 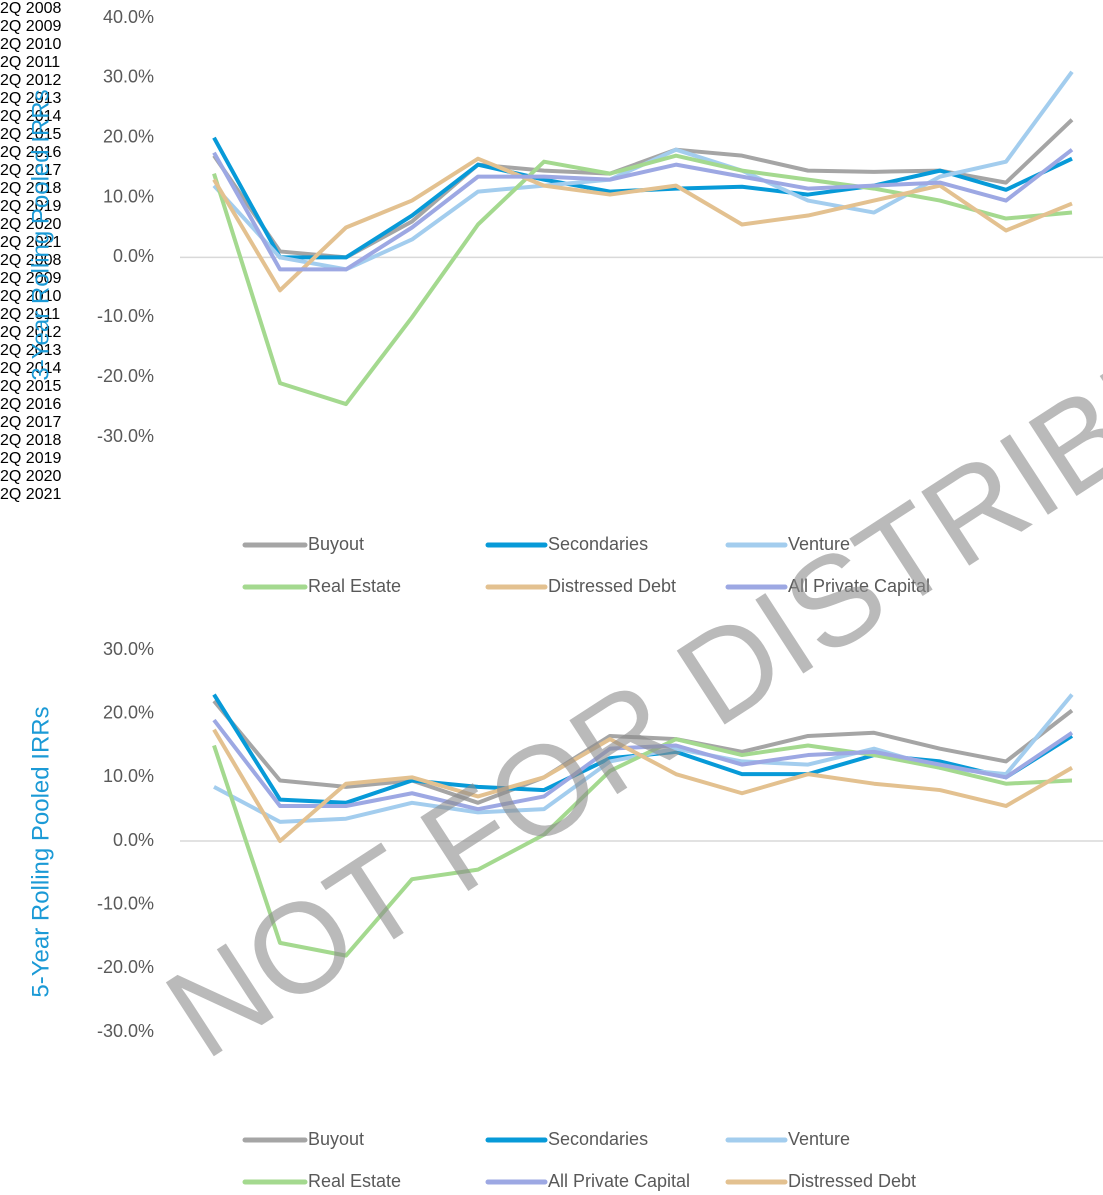 What do you see at coordinates (128, 17) in the screenshot?
I see `y-tick-label: 40.0%` at bounding box center [128, 17].